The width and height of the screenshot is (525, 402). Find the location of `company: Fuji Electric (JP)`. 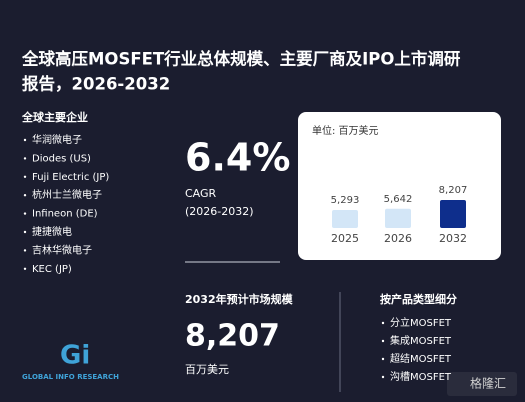

company: Fuji Electric (JP) is located at coordinates (70, 177).